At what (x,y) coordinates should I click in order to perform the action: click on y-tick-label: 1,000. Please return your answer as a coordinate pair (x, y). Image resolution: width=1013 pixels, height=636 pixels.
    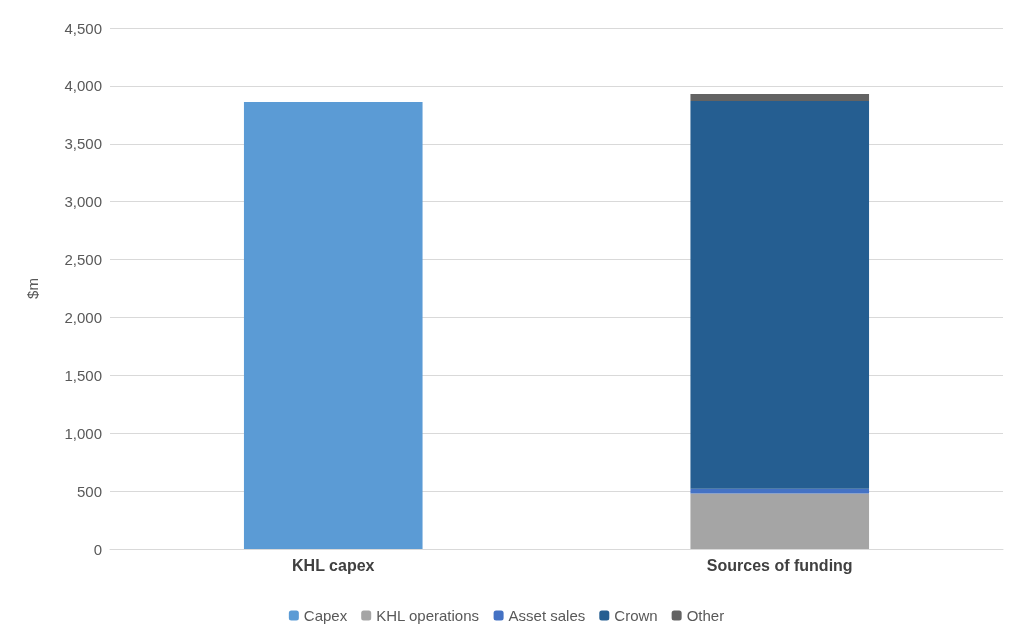
    Looking at the image, I should click on (83, 433).